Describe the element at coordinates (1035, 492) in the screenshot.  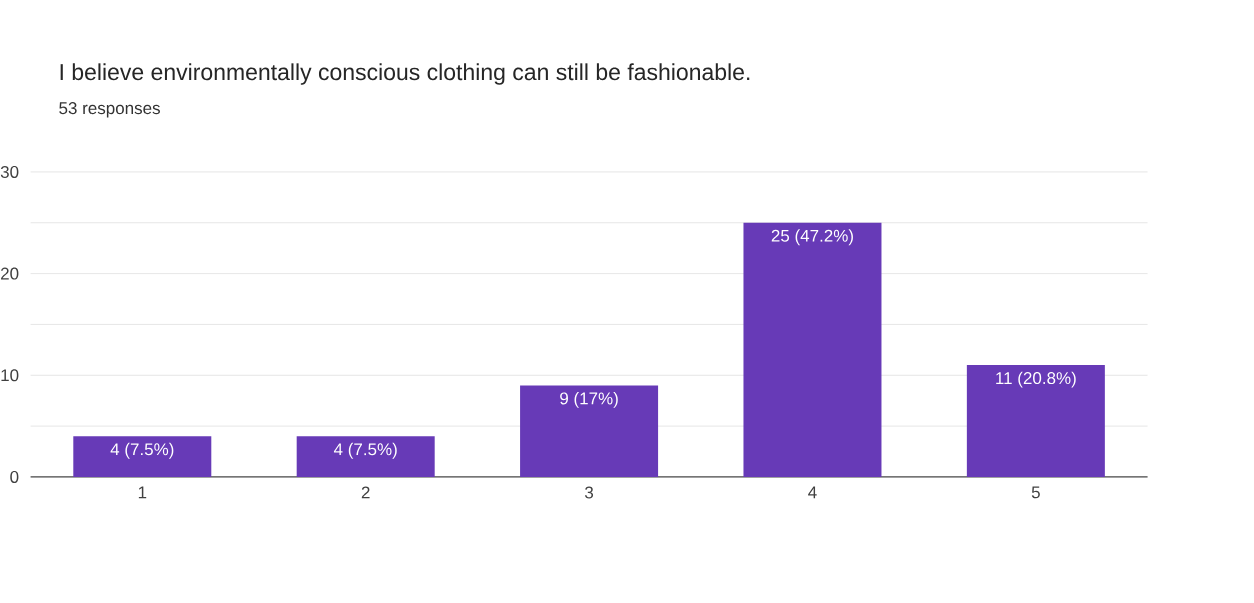
I see `x-tick-label: 5` at that location.